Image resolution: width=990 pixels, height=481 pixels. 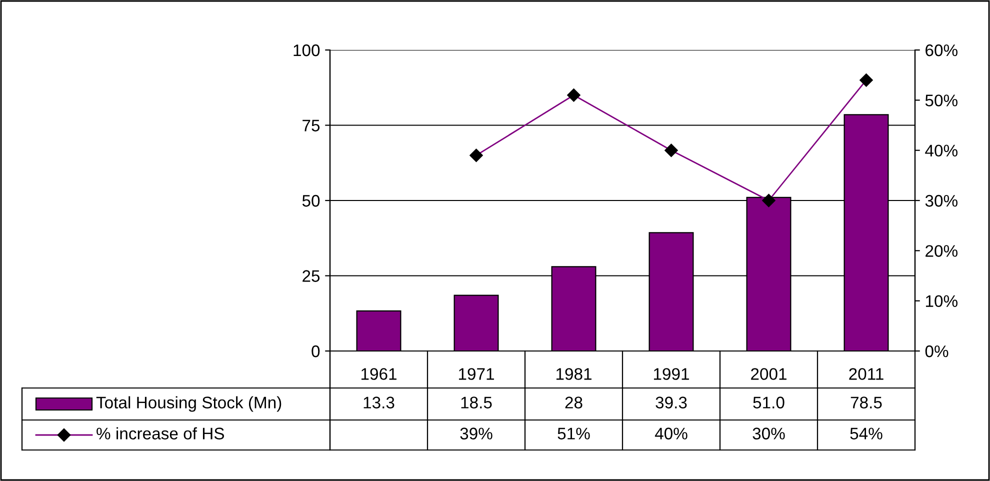 What do you see at coordinates (311, 276) in the screenshot?
I see `y-tick-label: 25` at bounding box center [311, 276].